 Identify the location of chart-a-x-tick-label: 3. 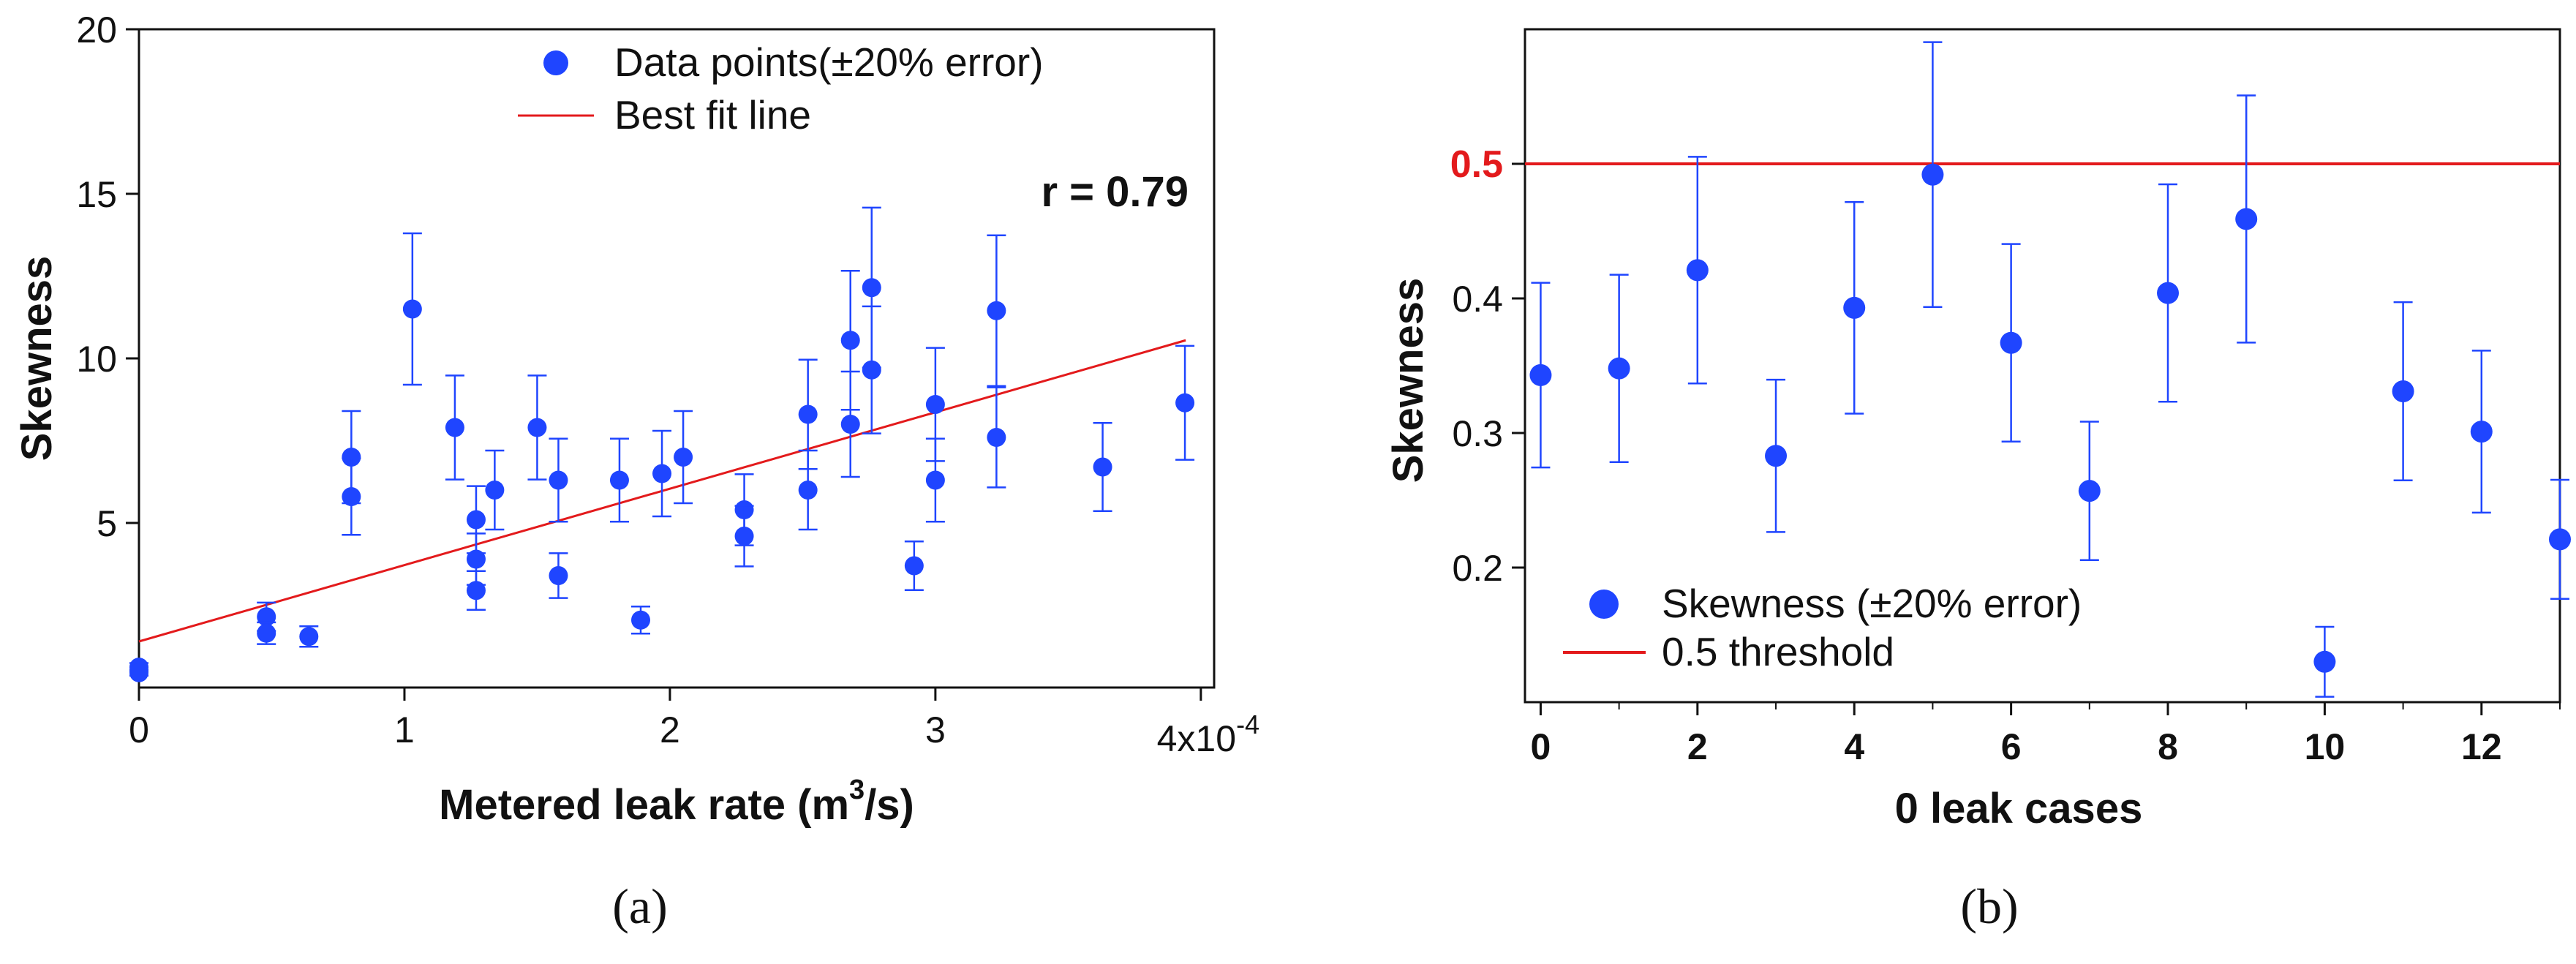
(935, 729).